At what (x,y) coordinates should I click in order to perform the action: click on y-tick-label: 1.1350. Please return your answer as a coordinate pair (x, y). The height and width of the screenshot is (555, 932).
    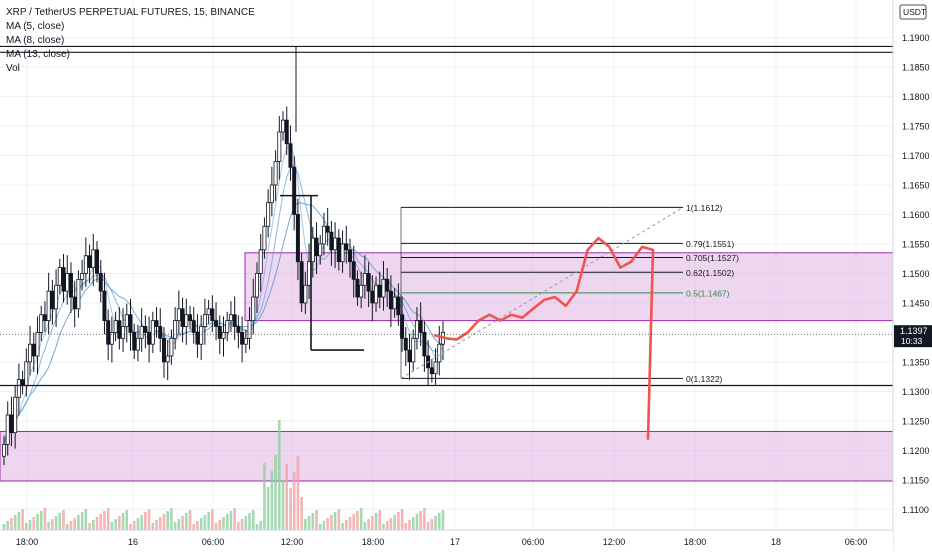
    Looking at the image, I should click on (916, 362).